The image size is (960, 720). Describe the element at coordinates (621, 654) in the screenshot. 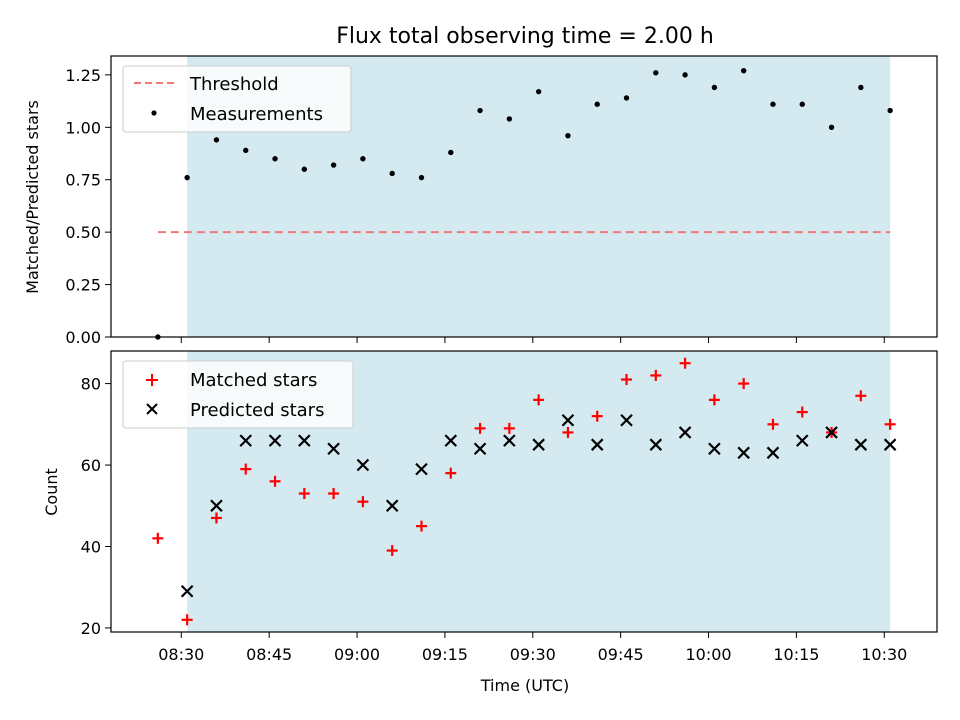

I see `x-tick-label: 09:45` at that location.